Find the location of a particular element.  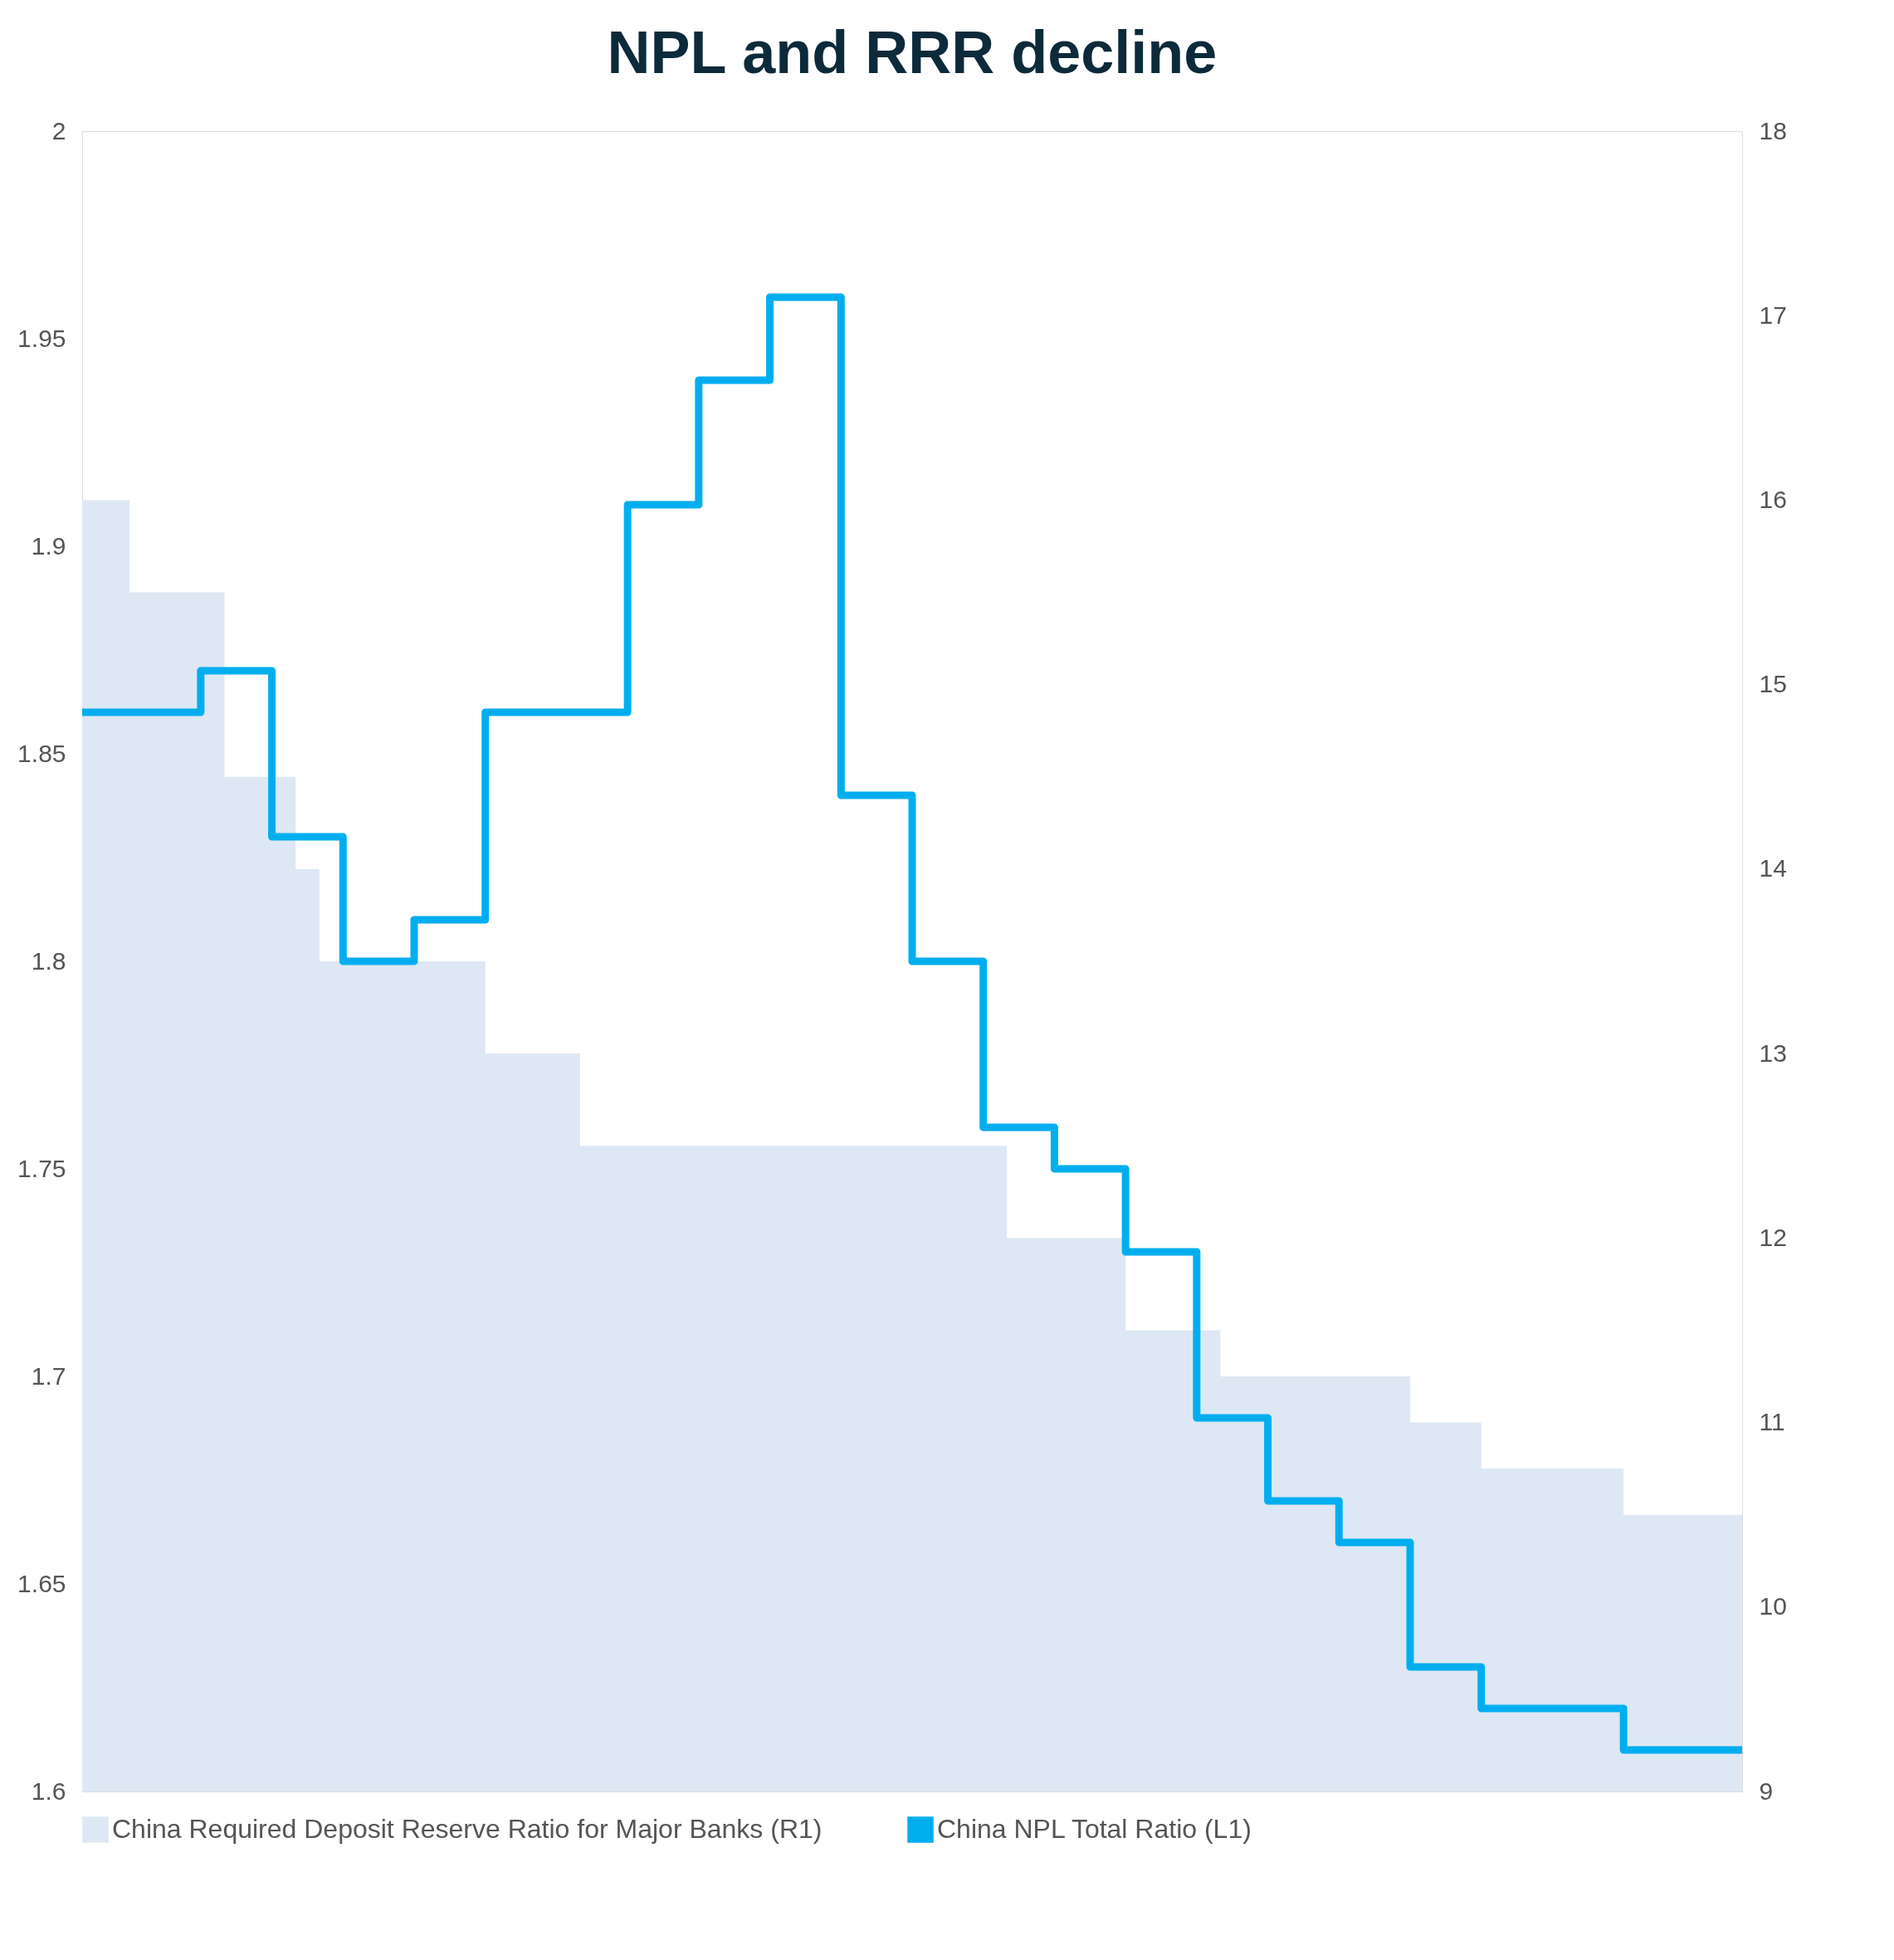

y2-tick-label: 17 is located at coordinates (1773, 315).